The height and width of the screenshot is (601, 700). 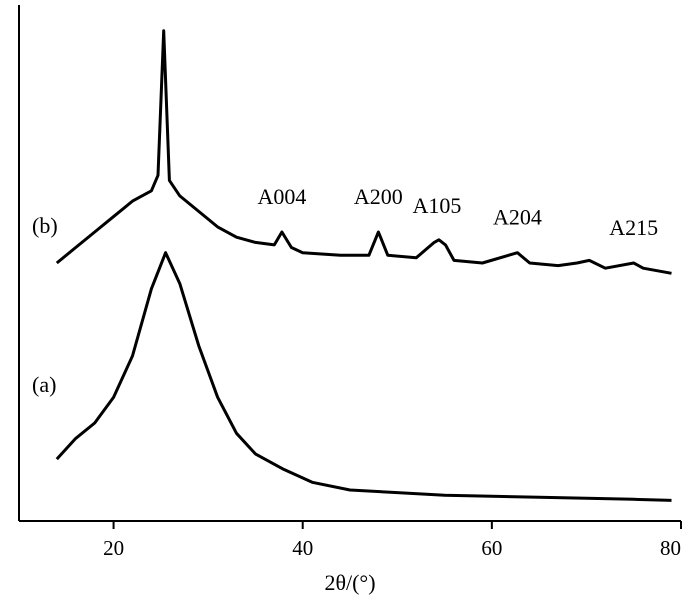 What do you see at coordinates (378, 196) in the screenshot?
I see `peak-label-a200: A200` at bounding box center [378, 196].